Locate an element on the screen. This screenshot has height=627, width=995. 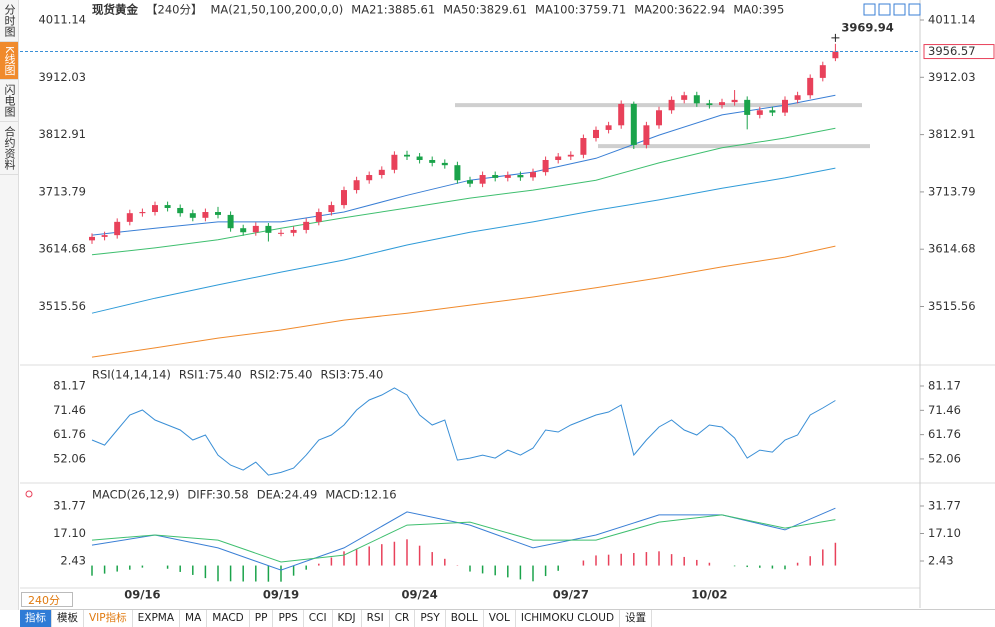
toolbar-tab: KDJ is located at coordinates (347, 618).